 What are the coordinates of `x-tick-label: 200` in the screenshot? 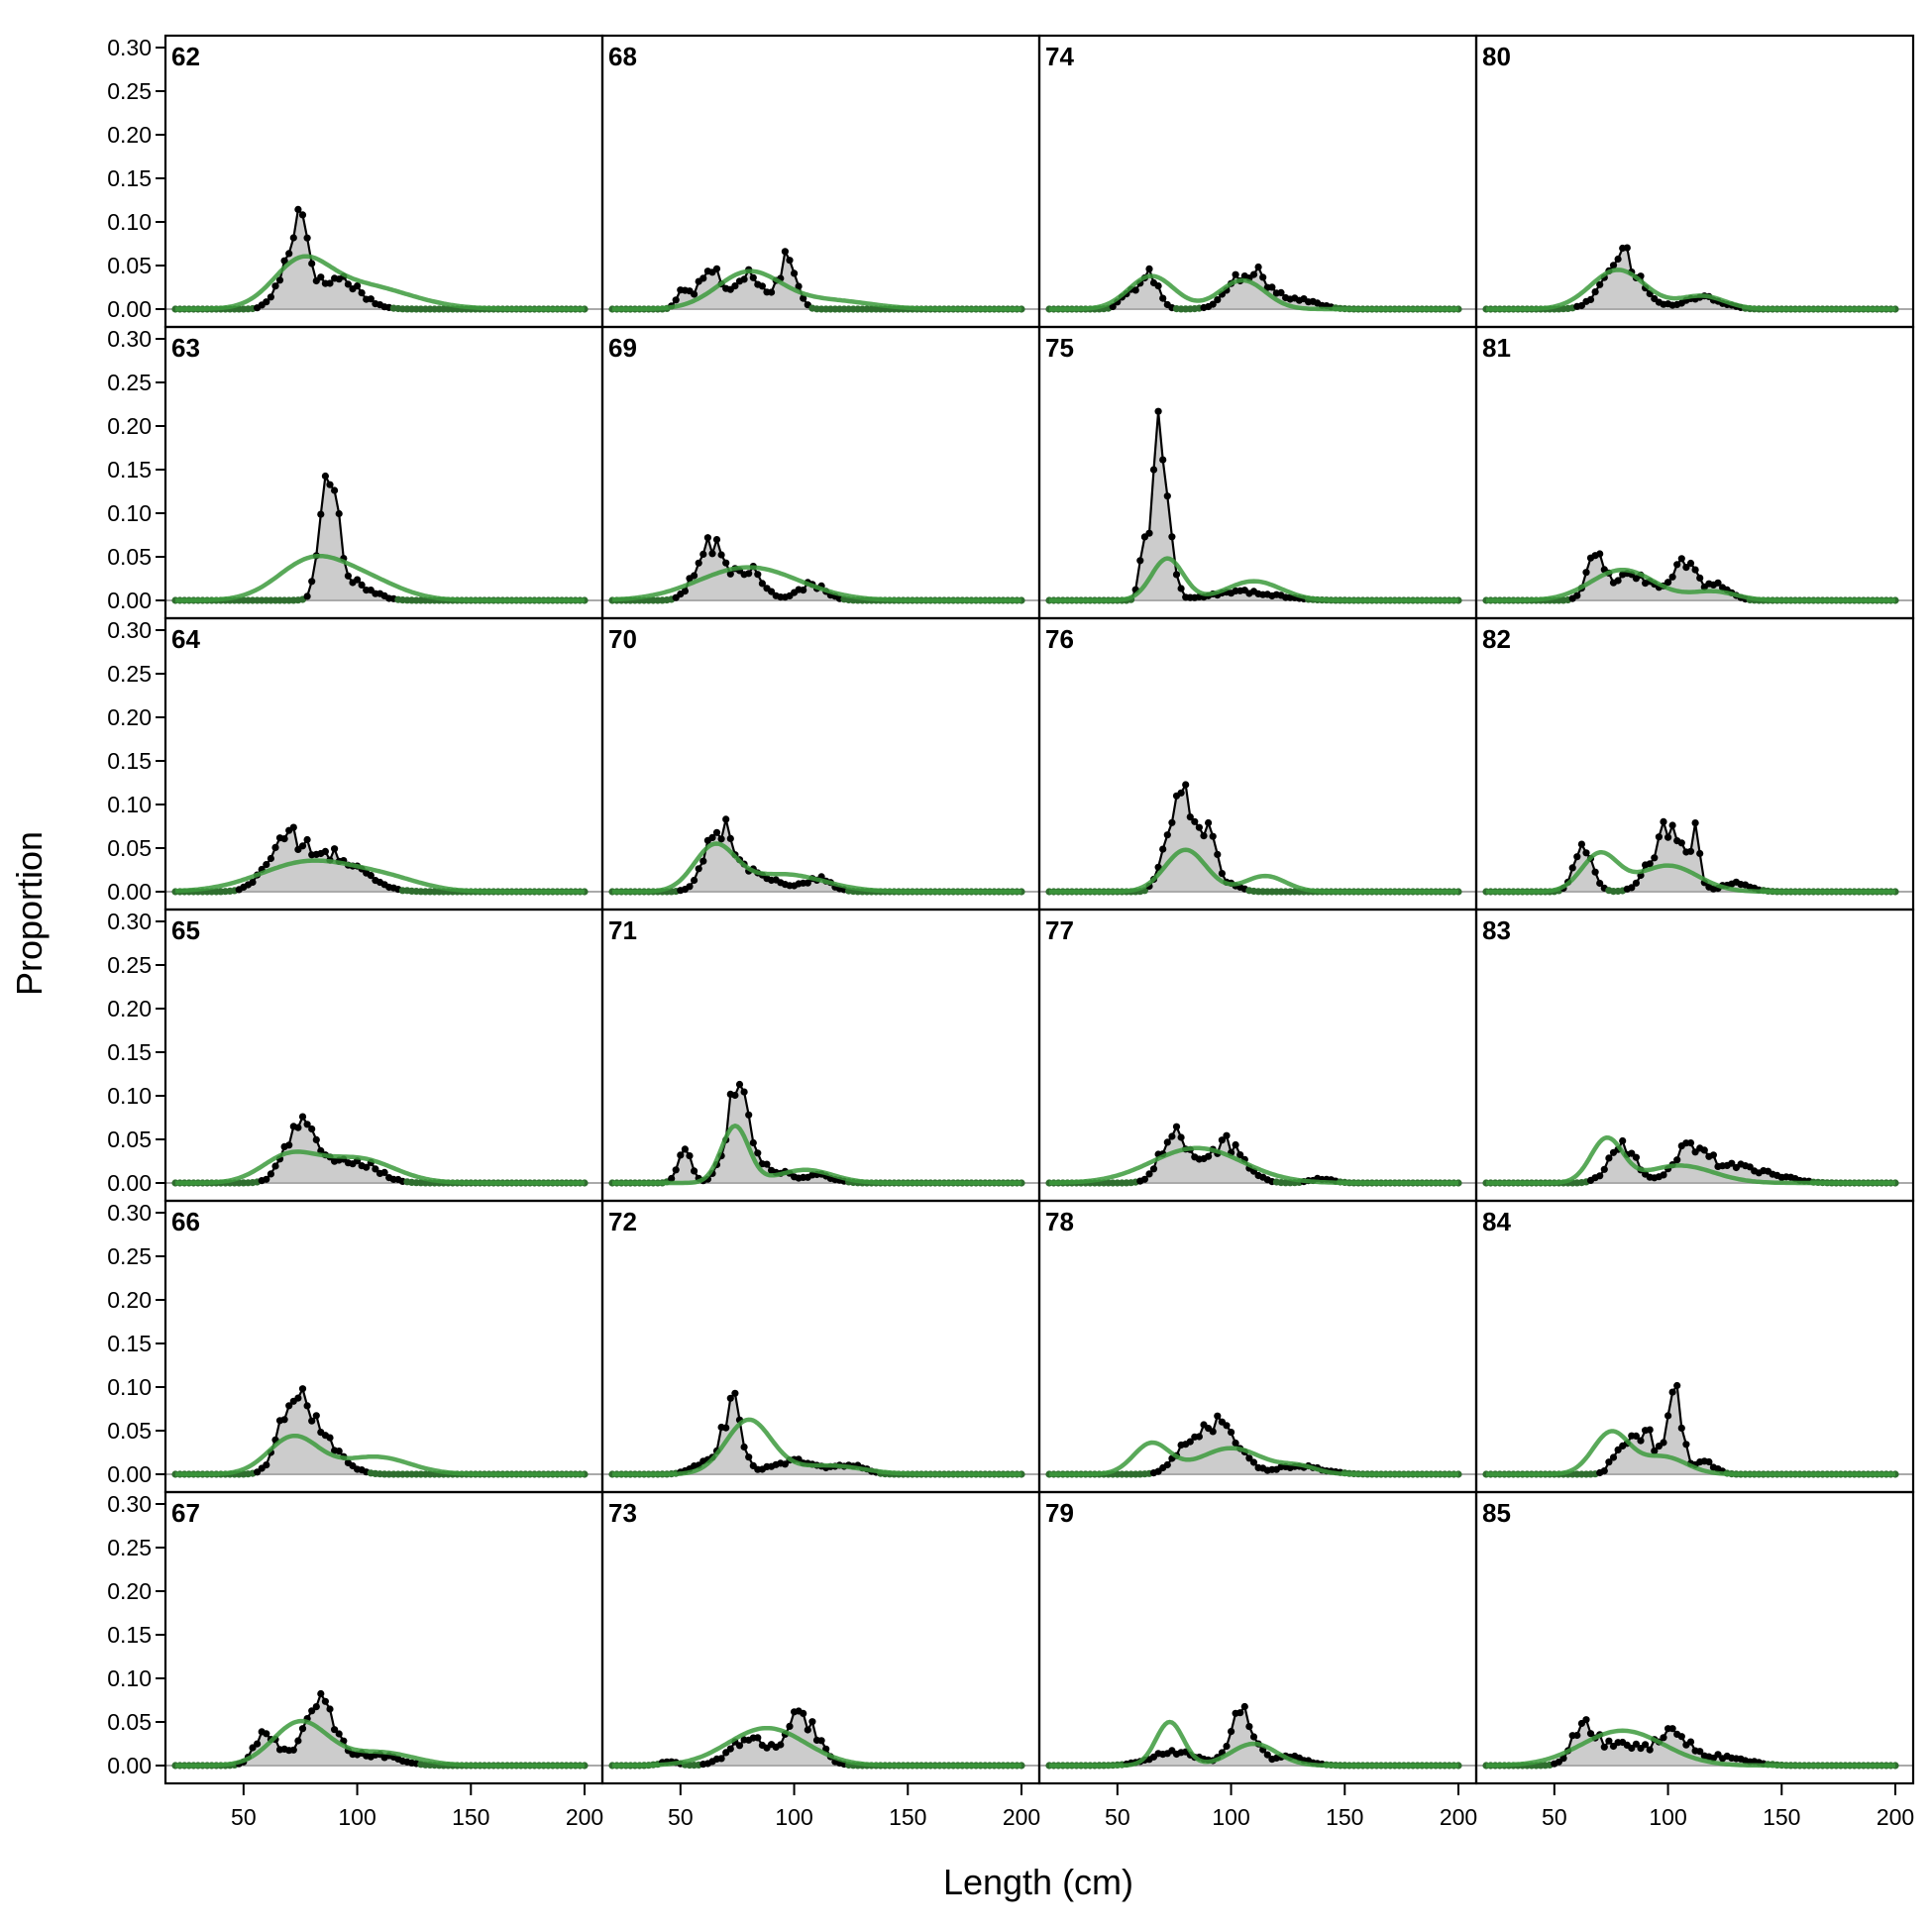 It's located at (584, 1817).